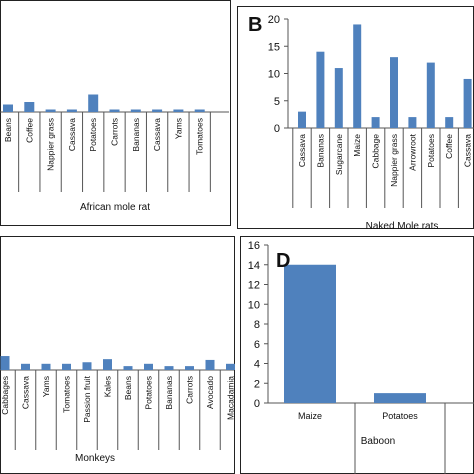 The height and width of the screenshot is (474, 474). What do you see at coordinates (338, 98) in the screenshot?
I see `bar-sugarcane` at bounding box center [338, 98].